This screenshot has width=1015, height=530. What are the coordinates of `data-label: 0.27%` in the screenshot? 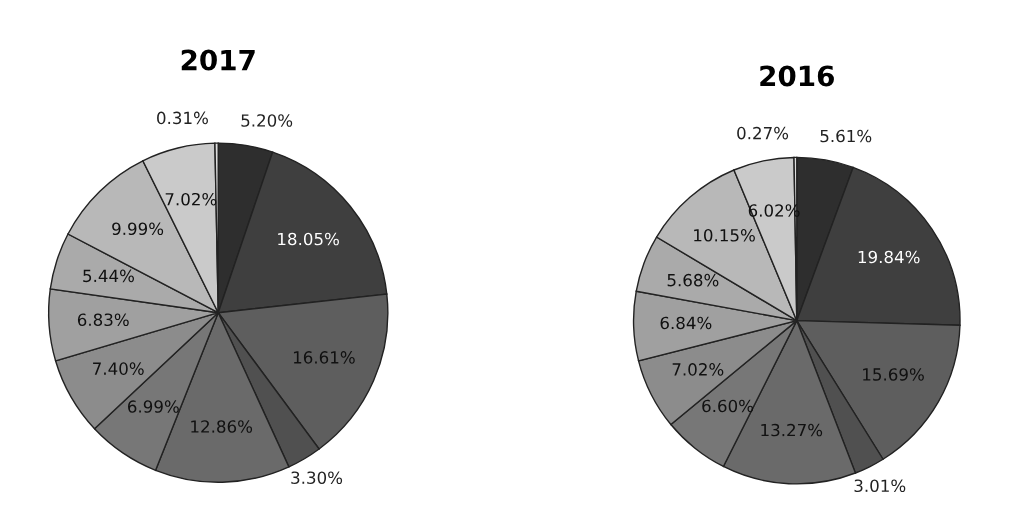 It's located at (763, 133).